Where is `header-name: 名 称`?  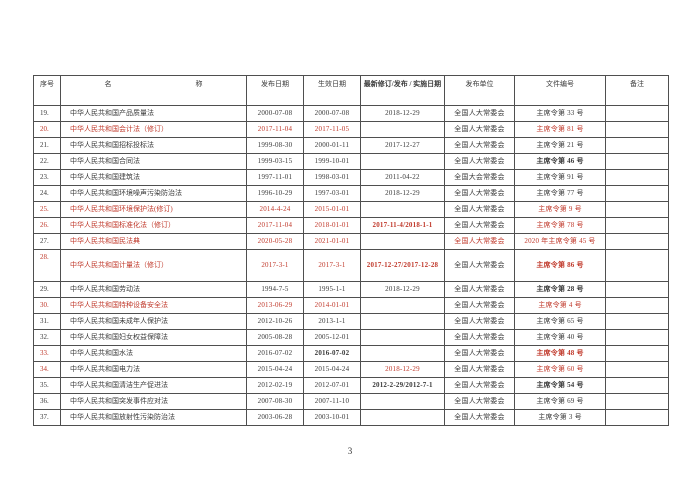
header-name: 名 称 is located at coordinates (153, 90).